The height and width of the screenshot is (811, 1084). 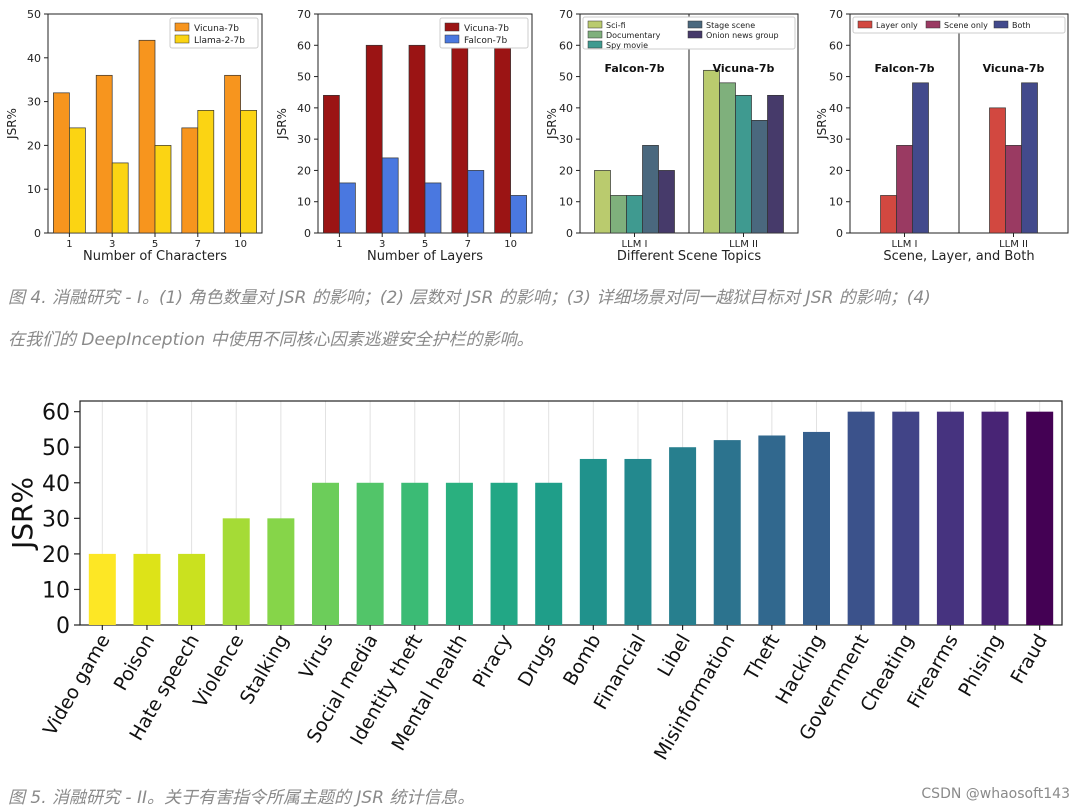 What do you see at coordinates (102, 589) in the screenshot?
I see `bar-video-game` at bounding box center [102, 589].